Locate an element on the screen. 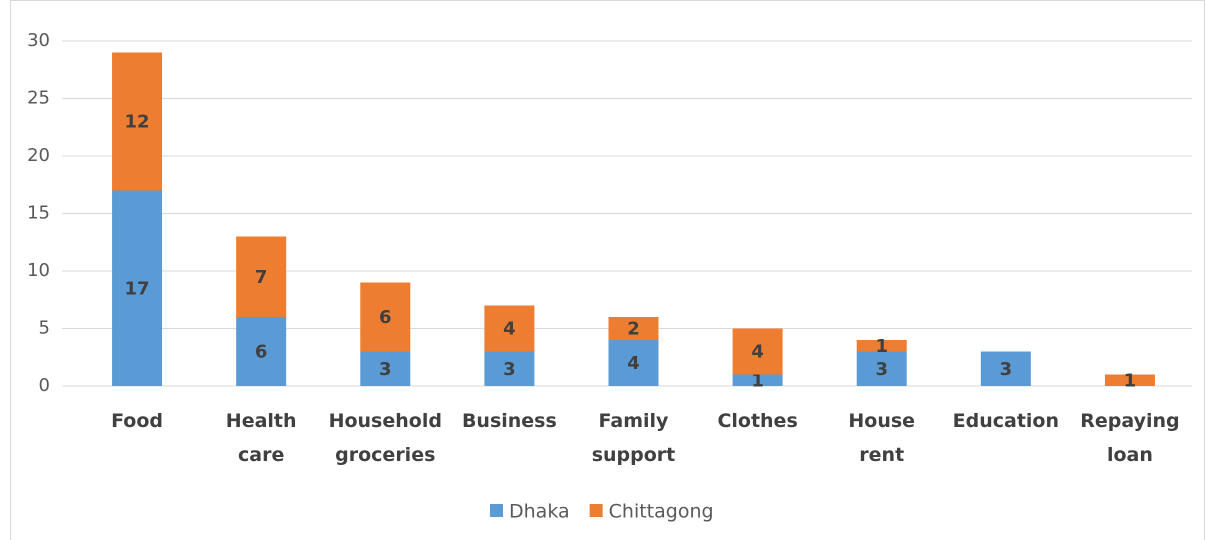 Image resolution: width=1206 pixels, height=540 pixels. x-tick-label: Clothes is located at coordinates (757, 421).